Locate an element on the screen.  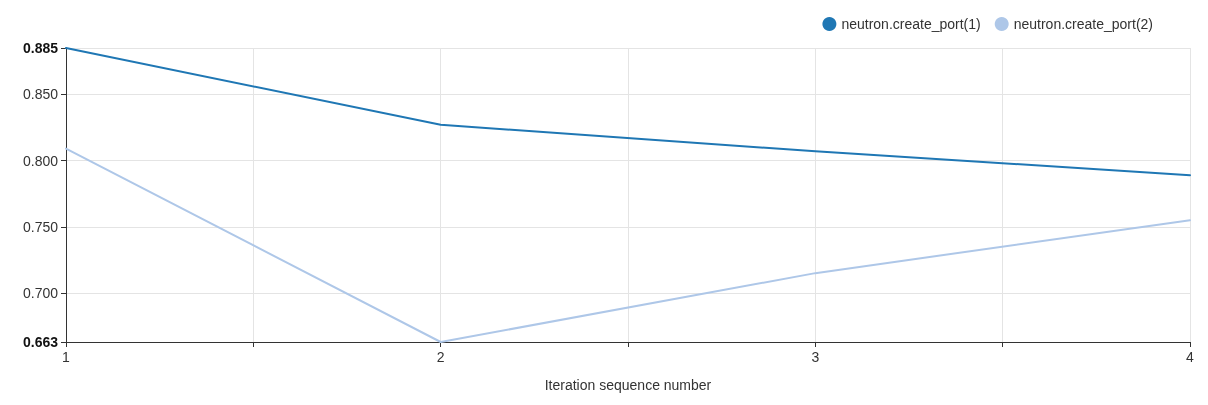
x-tick-label: 4 is located at coordinates (1190, 357).